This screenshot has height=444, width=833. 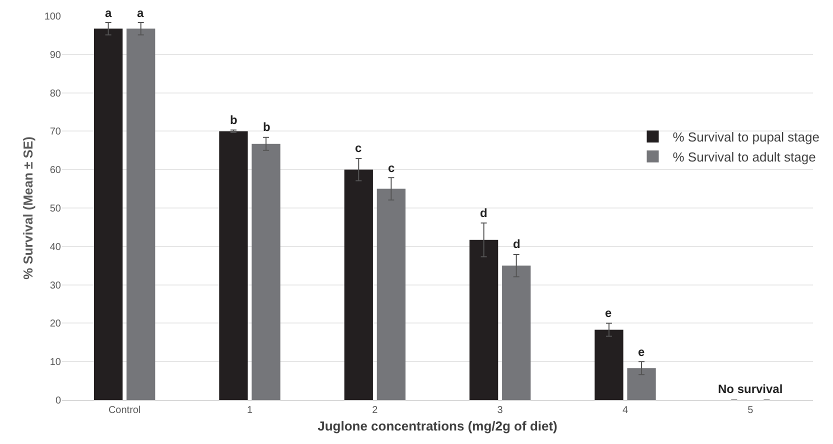 I want to click on legend-label: % Survival to pupal stage, so click(x=746, y=137).